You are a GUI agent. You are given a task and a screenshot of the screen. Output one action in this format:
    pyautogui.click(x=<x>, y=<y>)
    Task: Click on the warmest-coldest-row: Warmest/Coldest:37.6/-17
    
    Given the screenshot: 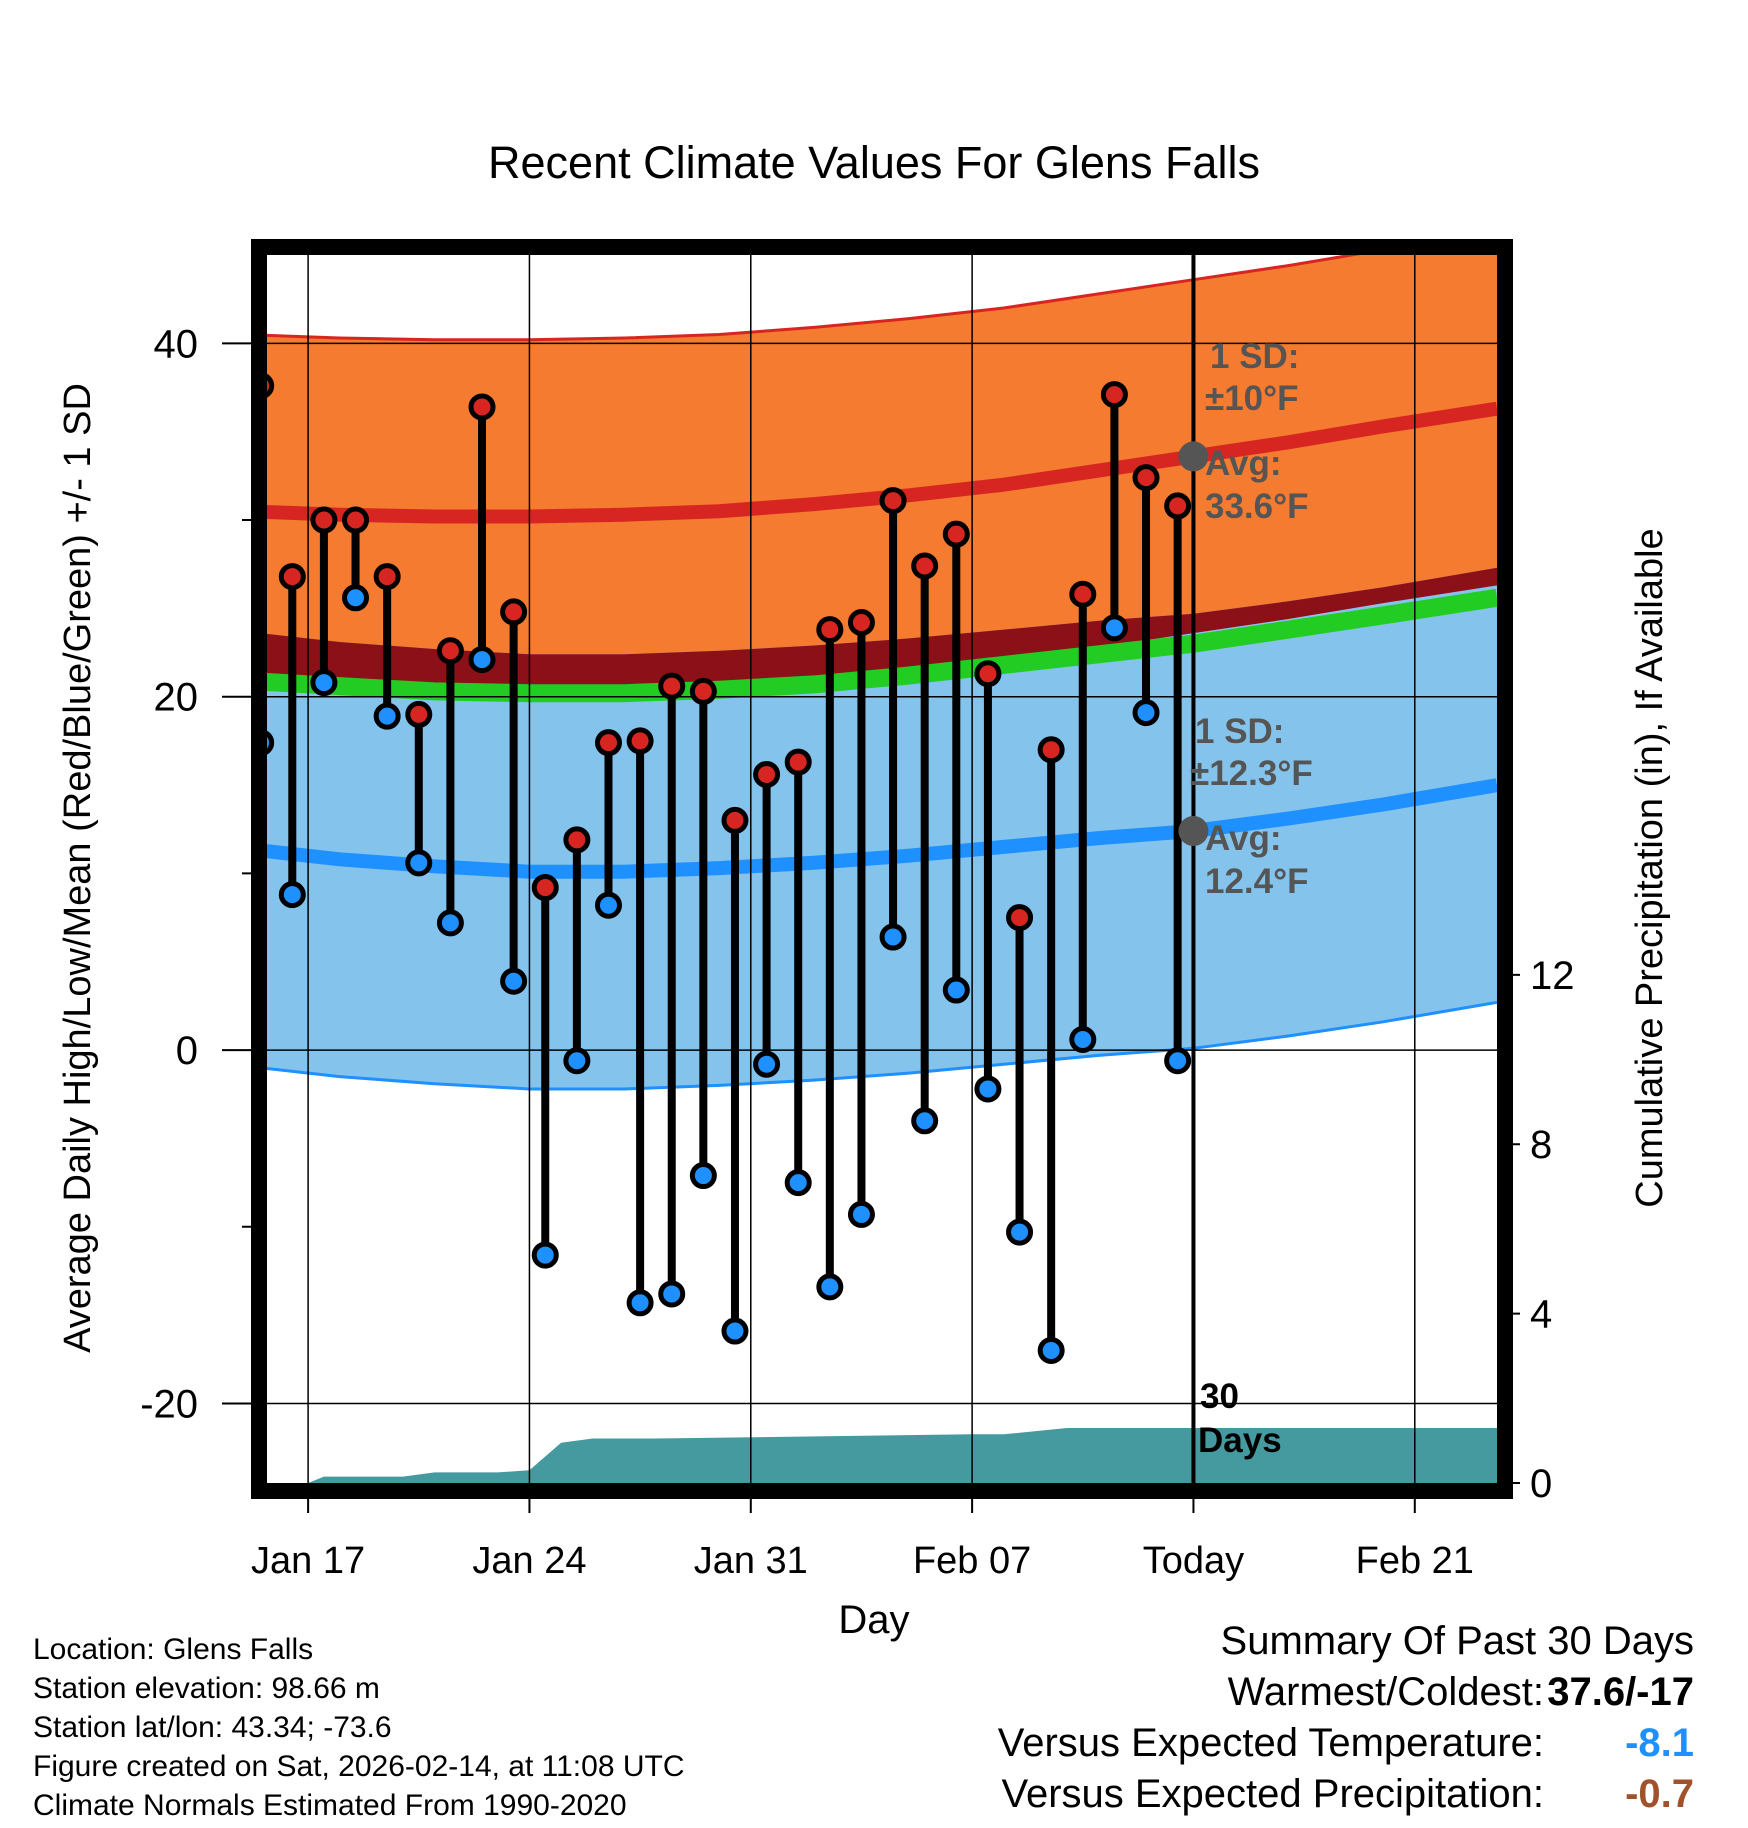 What is the action you would take?
    pyautogui.click(x=1346, y=1692)
    